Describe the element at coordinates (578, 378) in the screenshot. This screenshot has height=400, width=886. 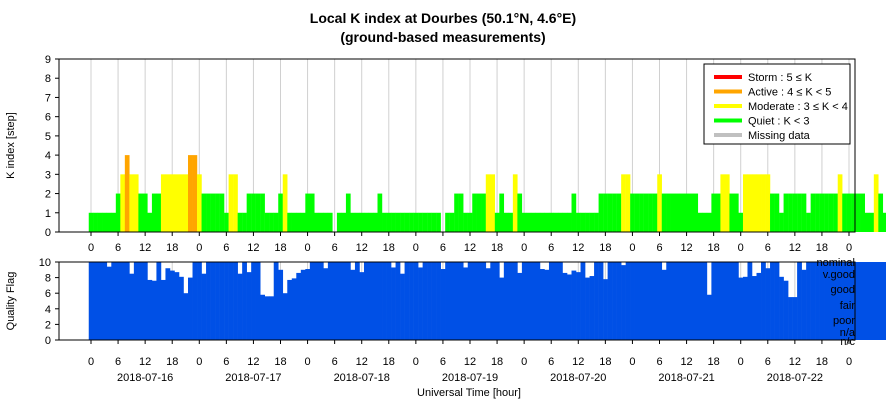
I see `q-date-label: 2018-07-20` at that location.